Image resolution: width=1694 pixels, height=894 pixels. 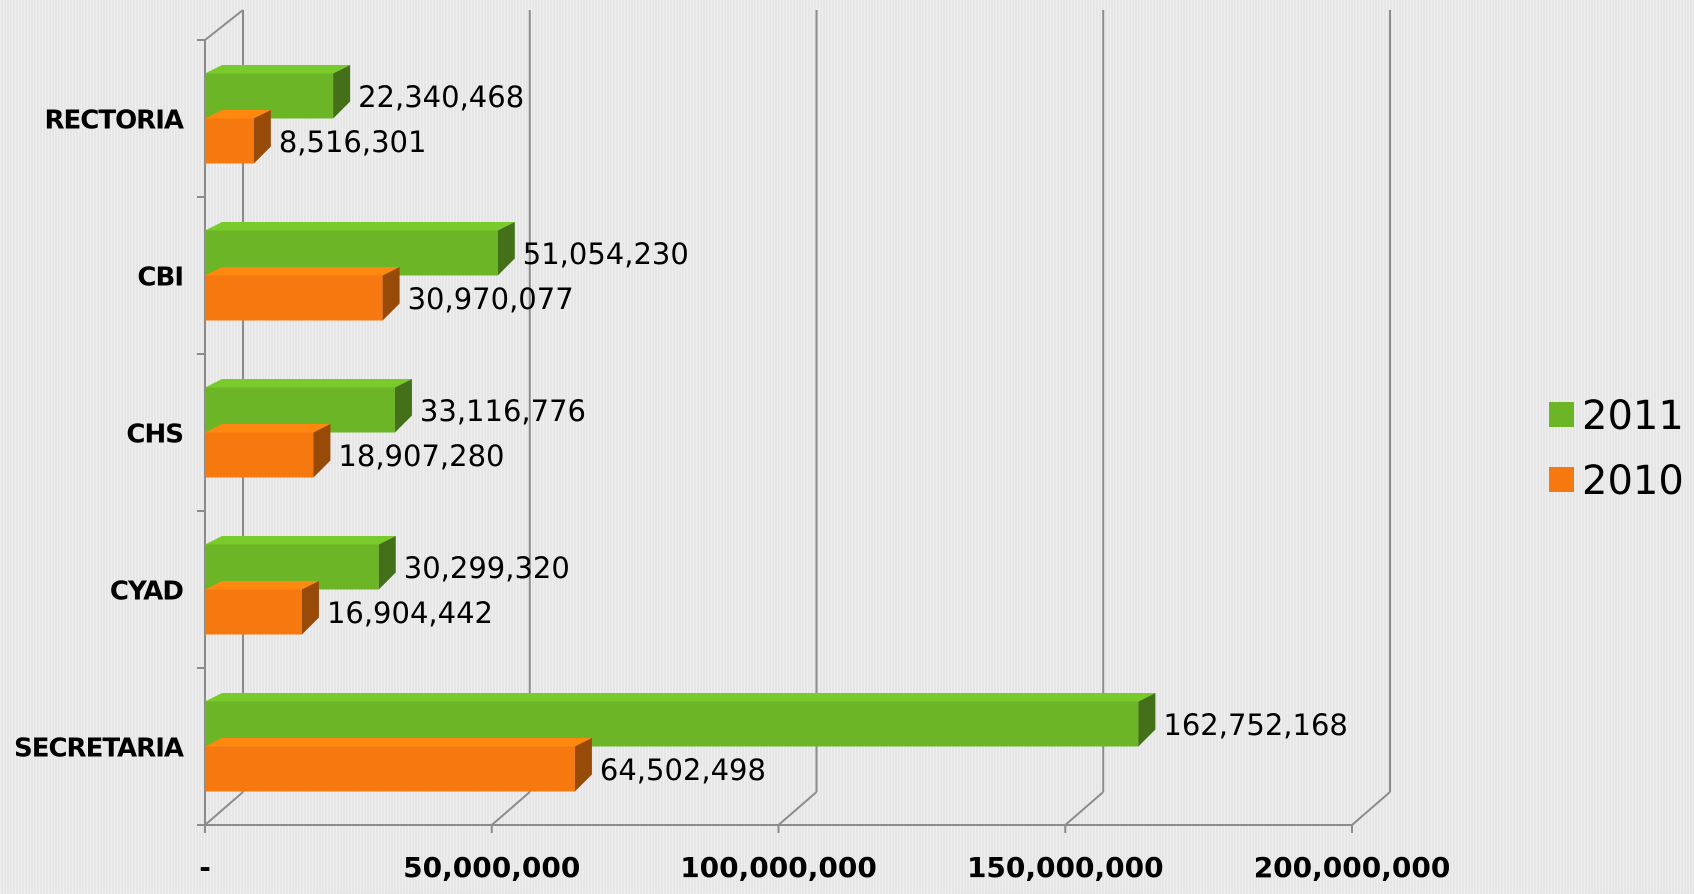 What do you see at coordinates (113, 121) in the screenshot?
I see `category-label-0: RECTORIA` at bounding box center [113, 121].